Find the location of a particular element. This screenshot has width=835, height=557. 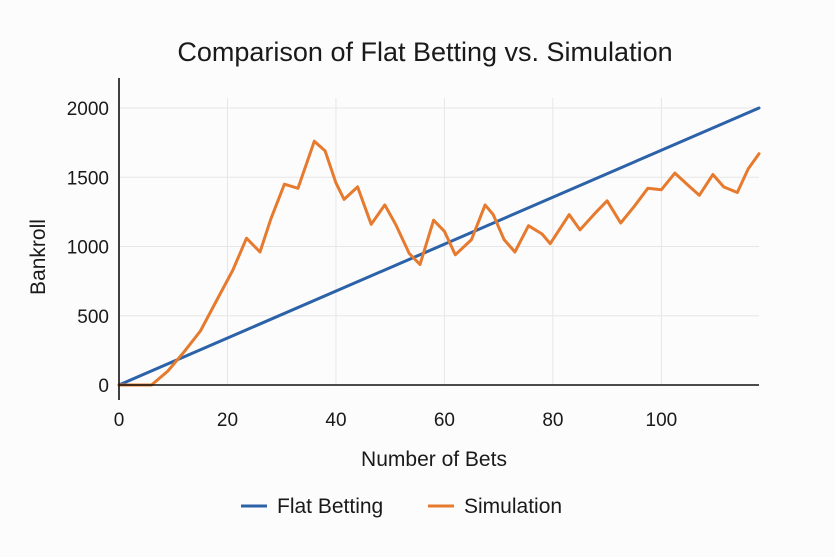

y-tick-label-500: 500 is located at coordinates (93, 317).